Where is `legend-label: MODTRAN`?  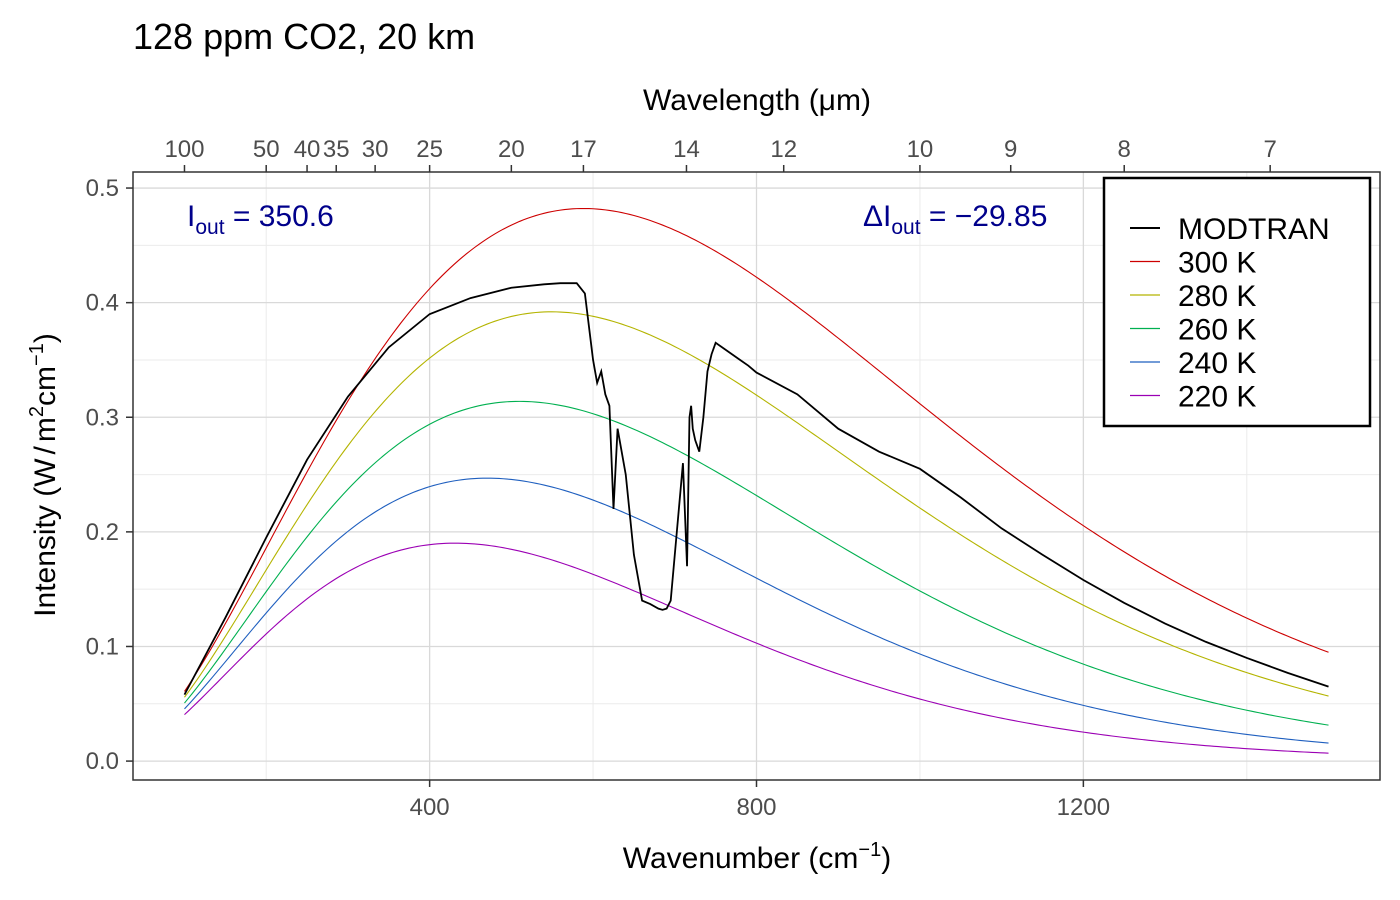 legend-label: MODTRAN is located at coordinates (1254, 229).